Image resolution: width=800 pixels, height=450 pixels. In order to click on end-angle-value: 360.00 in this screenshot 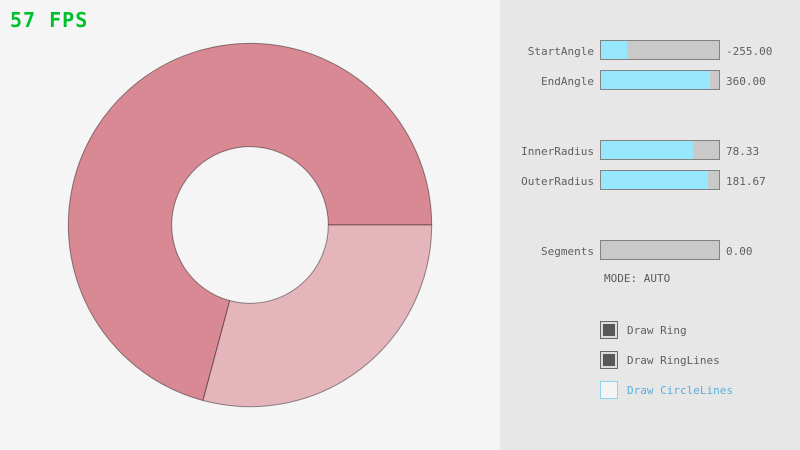, I will do `click(746, 81)`.